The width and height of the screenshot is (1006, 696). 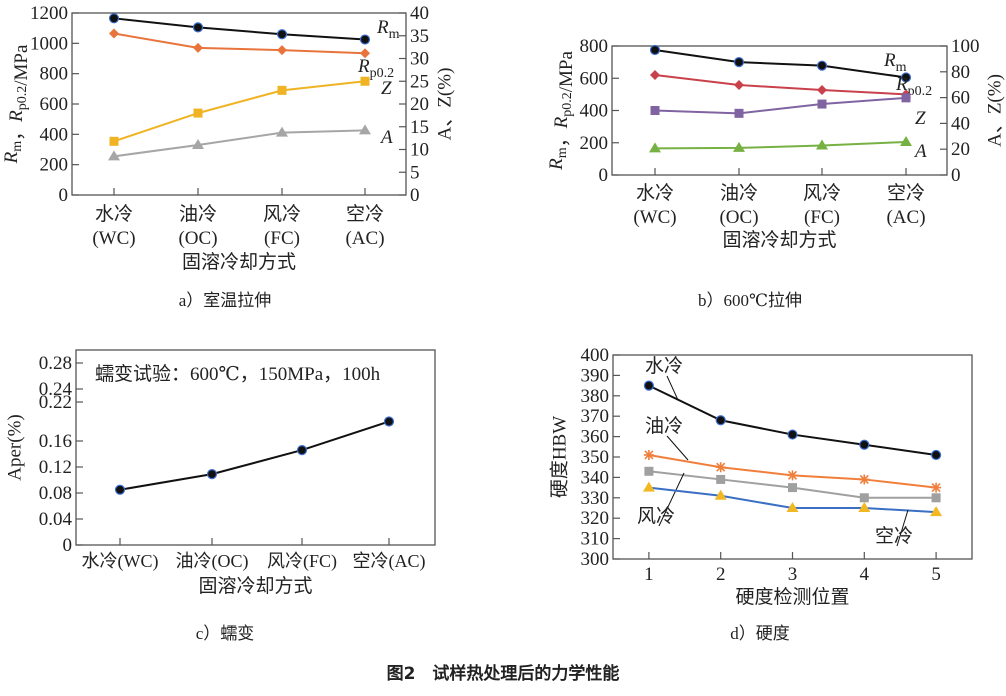 I want to click on y-axis-title: Aper(%), so click(x=14, y=447).